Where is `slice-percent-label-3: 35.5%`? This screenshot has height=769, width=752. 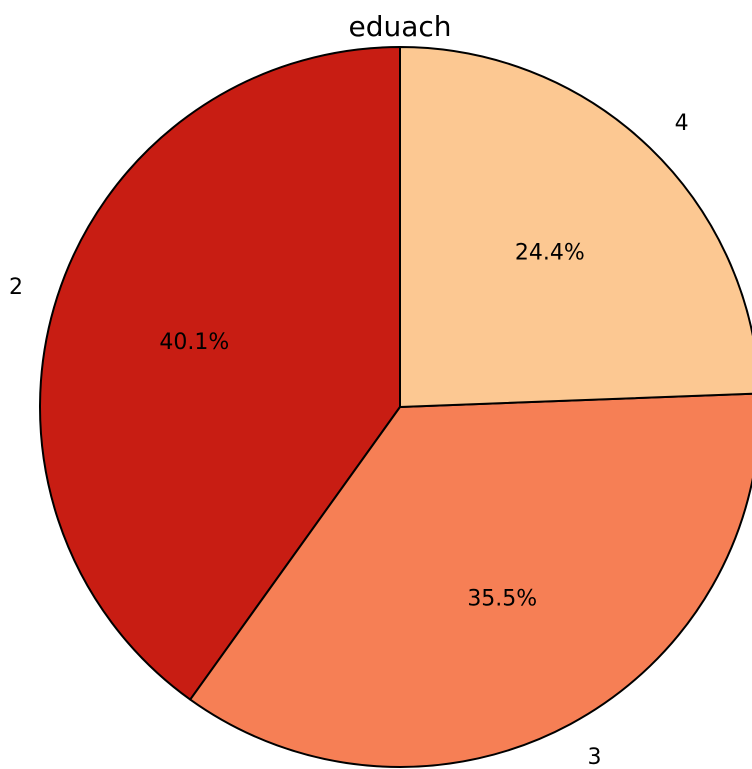 slice-percent-label-3: 35.5% is located at coordinates (502, 598).